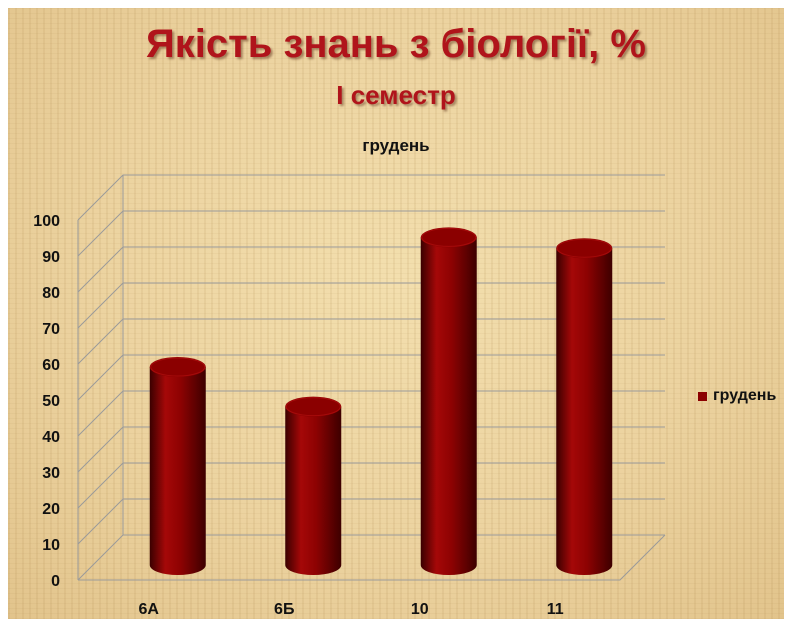 This screenshot has width=792, height=627. Describe the element at coordinates (371, 197) in the screenshot. I see `gridline` at that location.